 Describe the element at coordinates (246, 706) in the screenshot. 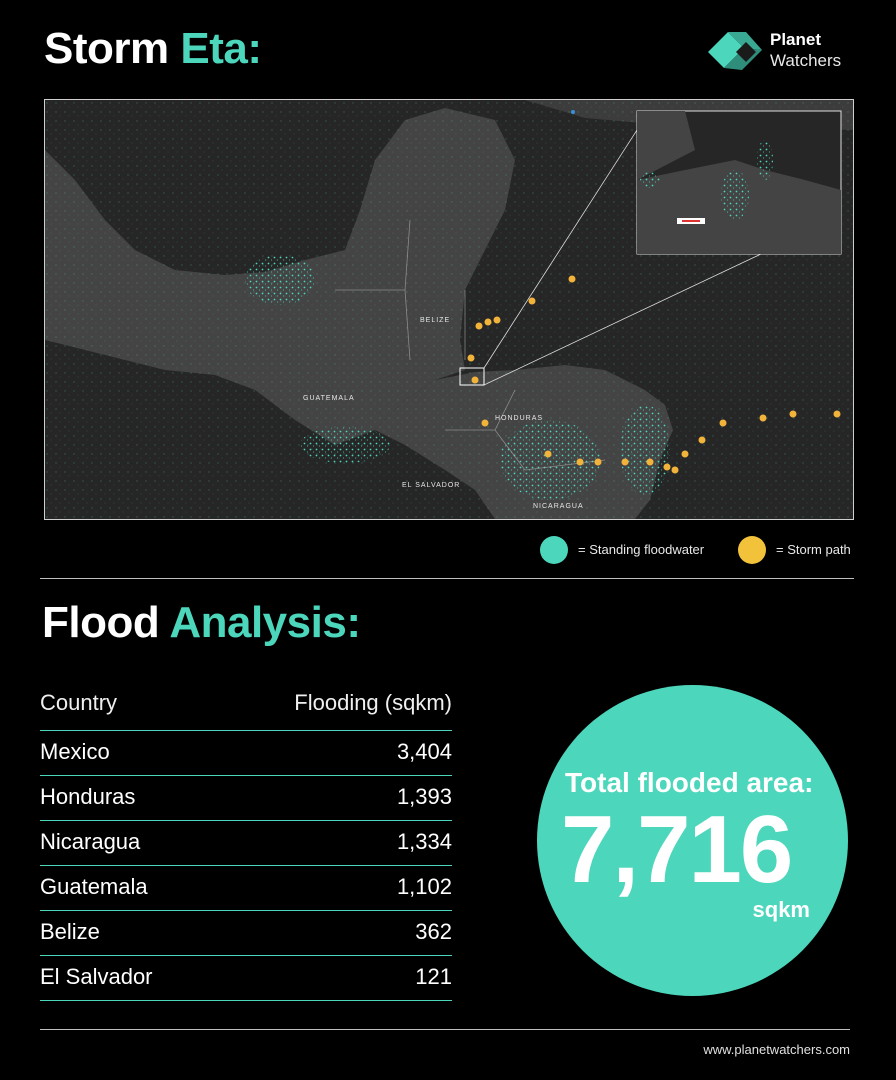

I see `table-header: Country Flooding (sqkm)` at that location.